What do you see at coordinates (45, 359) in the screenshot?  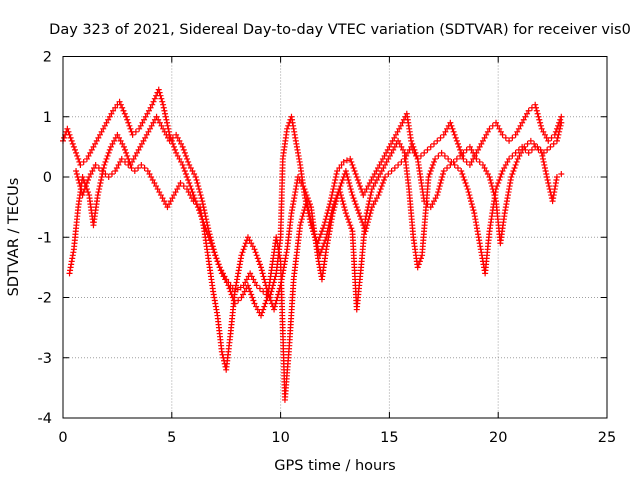 I see `y-tick-label: -3` at bounding box center [45, 359].